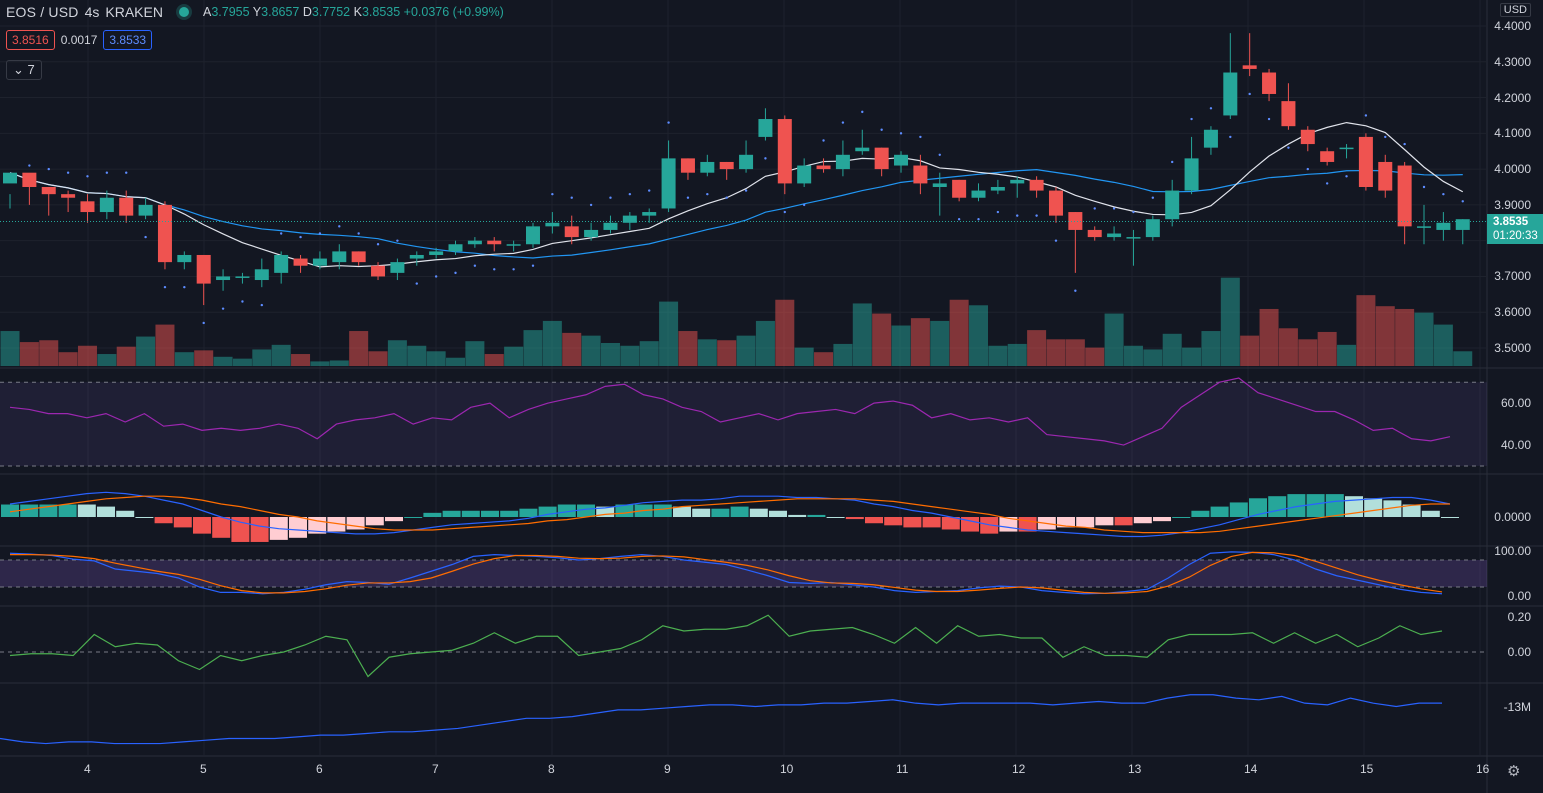 This screenshot has width=1543, height=793. Describe the element at coordinates (1512, 204) in the screenshot. I see `price-axis-label: 3.9000` at that location.